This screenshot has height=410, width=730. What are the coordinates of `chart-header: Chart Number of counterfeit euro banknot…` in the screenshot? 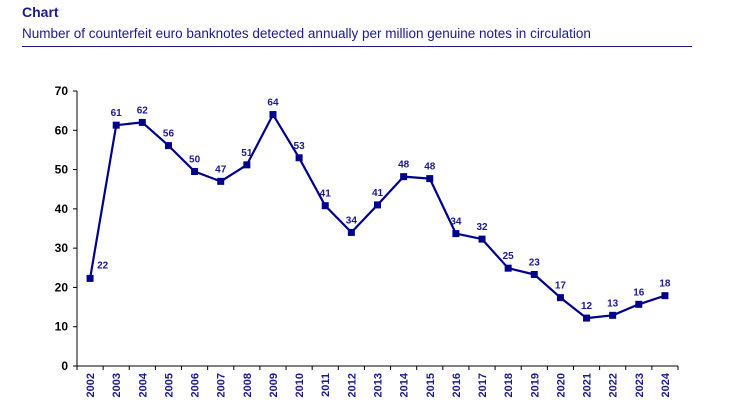 It's located at (357, 23).